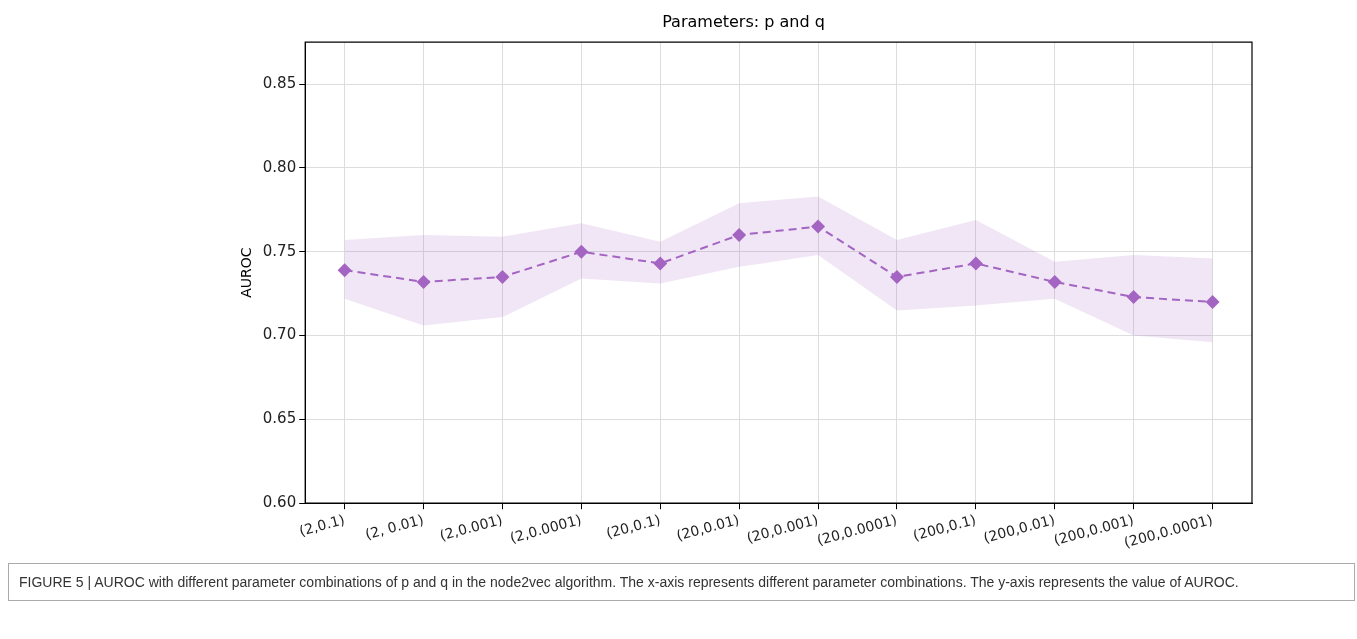 The image size is (1357, 639). What do you see at coordinates (279, 83) in the screenshot?
I see `y-tick-label: 0.85` at bounding box center [279, 83].